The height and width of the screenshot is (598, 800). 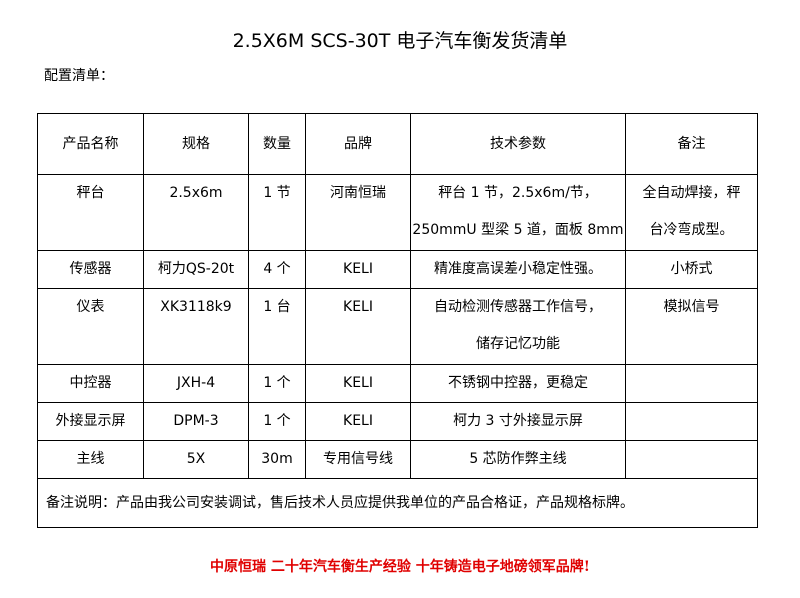 I want to click on table-row: 中控器 JXH-4 1 个 KELI 不锈钢中控器，更稳定, so click(x=397, y=383).